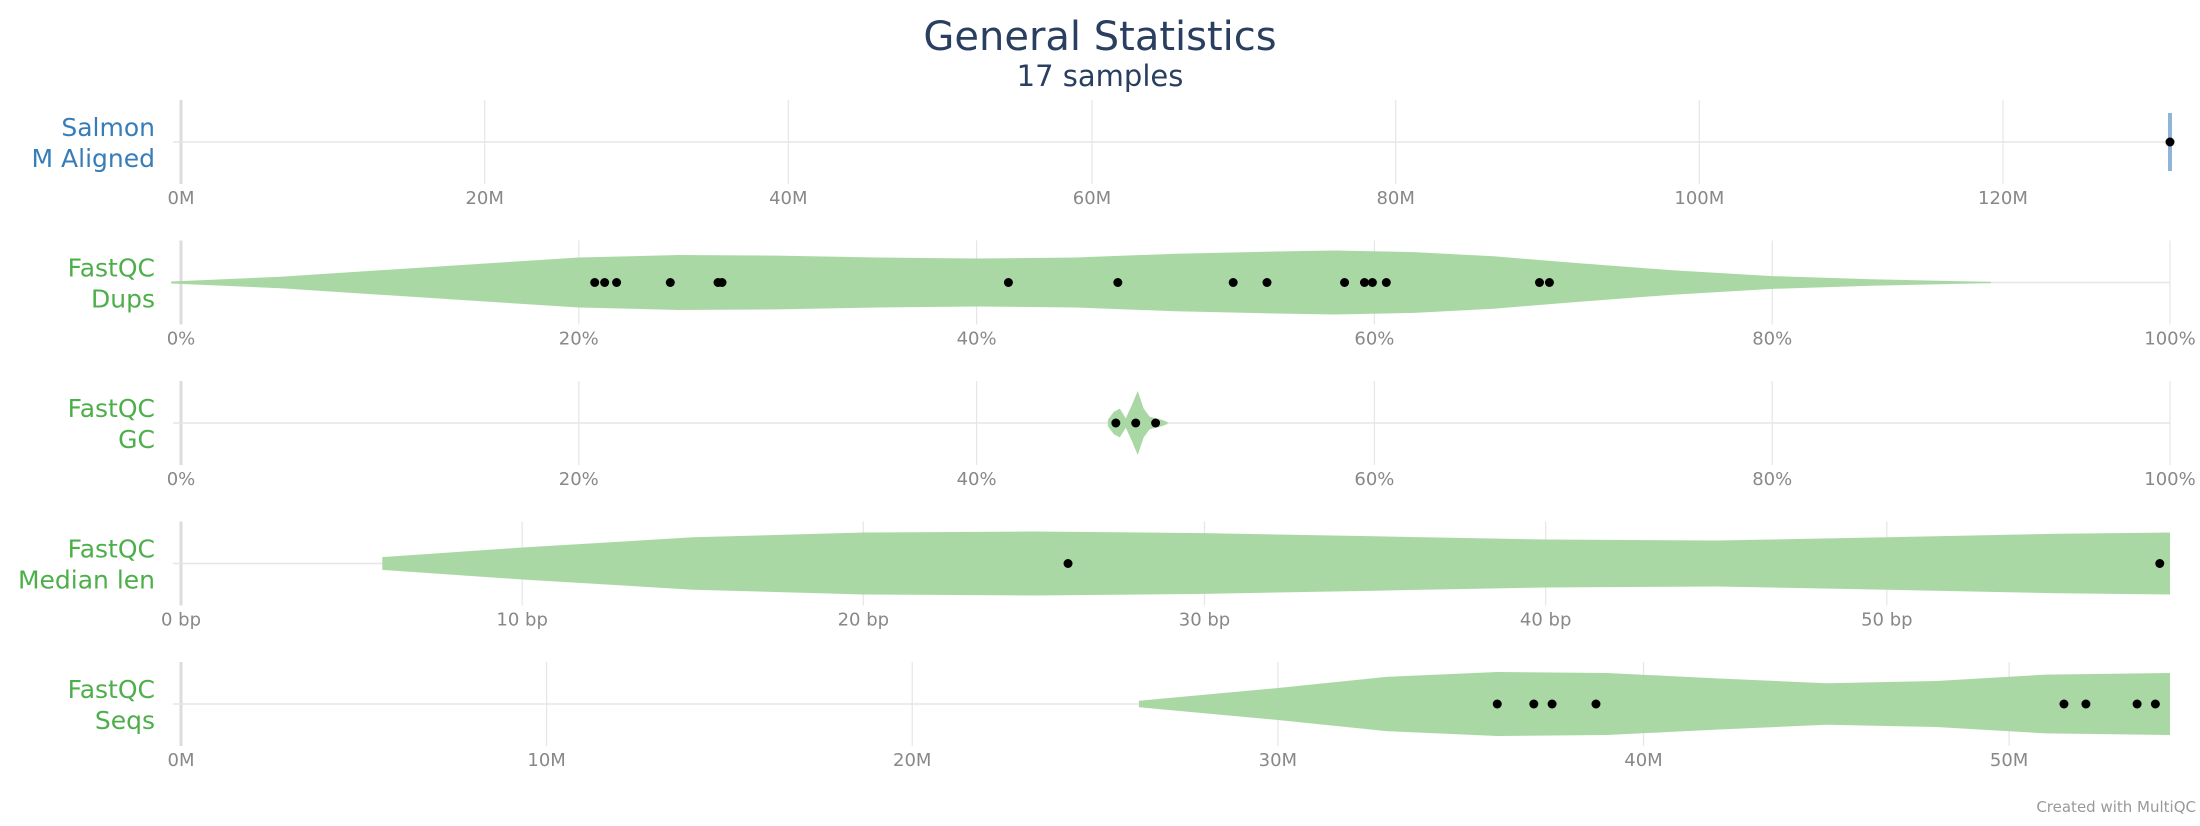 The image size is (2200, 826). What do you see at coordinates (108, 127) in the screenshot?
I see `row-label: Salmon` at bounding box center [108, 127].